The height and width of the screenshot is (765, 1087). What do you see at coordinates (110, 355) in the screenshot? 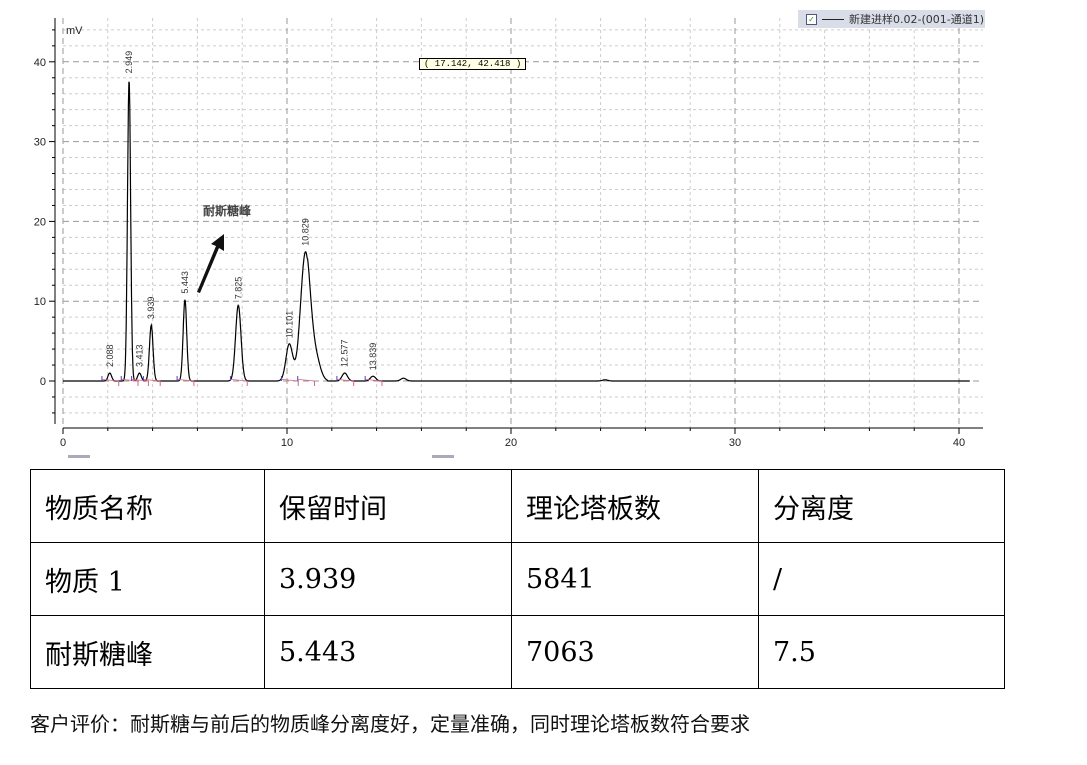
I see `peak-label: 2.088` at bounding box center [110, 355].